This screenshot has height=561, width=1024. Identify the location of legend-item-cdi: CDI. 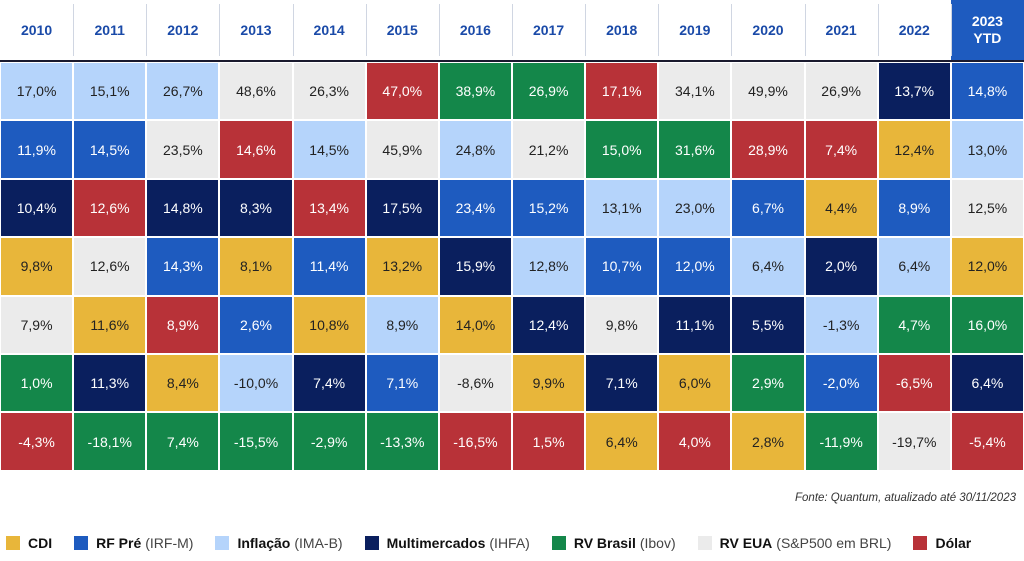
(29, 543).